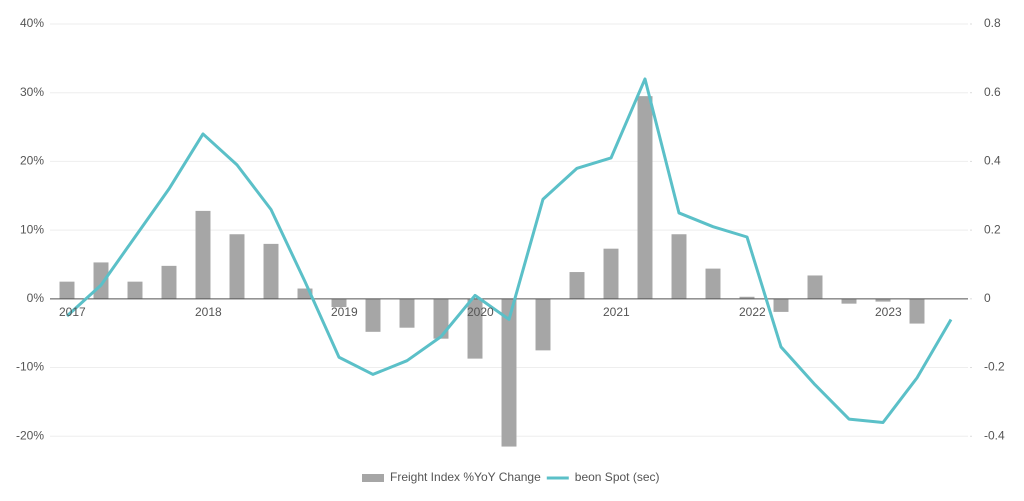  What do you see at coordinates (30, 435) in the screenshot?
I see `y-tick-label: -20%` at bounding box center [30, 435].